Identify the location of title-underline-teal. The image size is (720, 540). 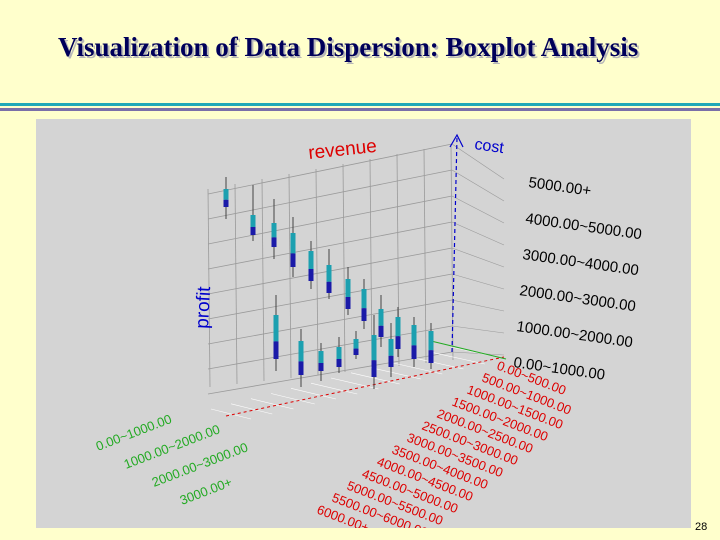
(360, 104).